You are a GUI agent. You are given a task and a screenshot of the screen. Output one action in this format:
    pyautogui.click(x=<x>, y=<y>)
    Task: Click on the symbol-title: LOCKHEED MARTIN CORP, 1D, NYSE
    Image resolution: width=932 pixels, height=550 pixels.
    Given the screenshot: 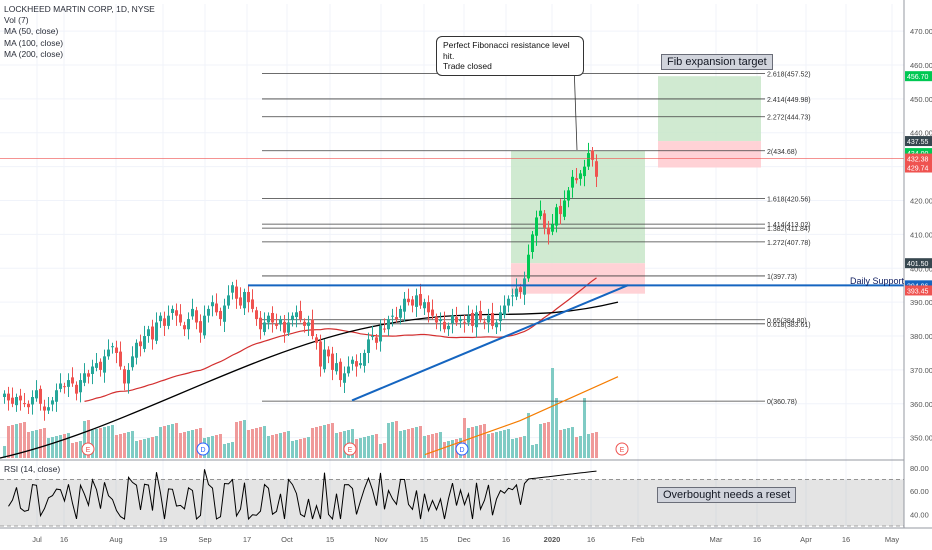 What is the action you would take?
    pyautogui.click(x=79, y=9)
    